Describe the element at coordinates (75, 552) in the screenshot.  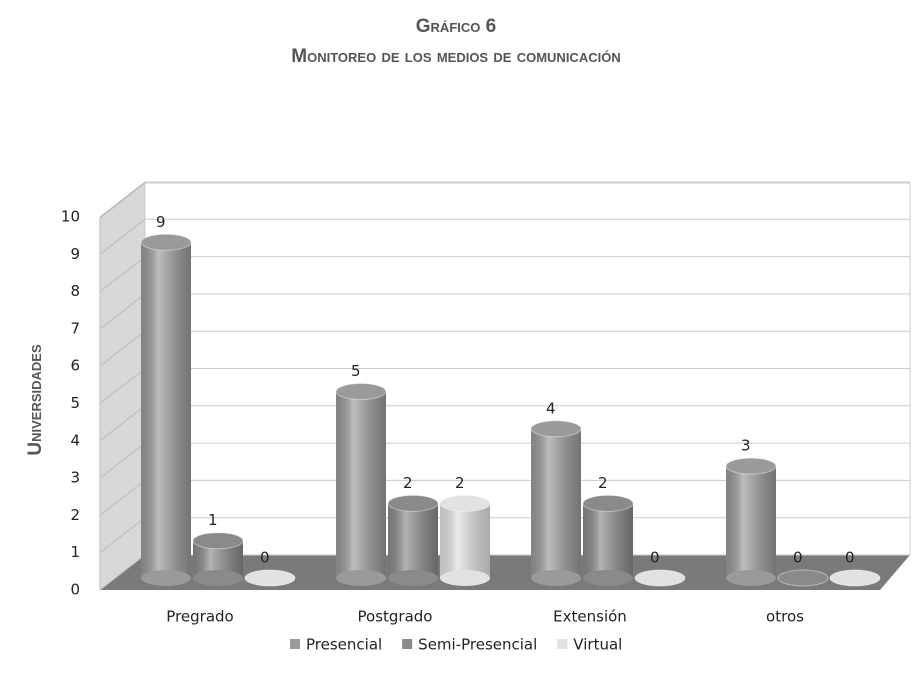
I see `y-tick-label: 1` at that location.